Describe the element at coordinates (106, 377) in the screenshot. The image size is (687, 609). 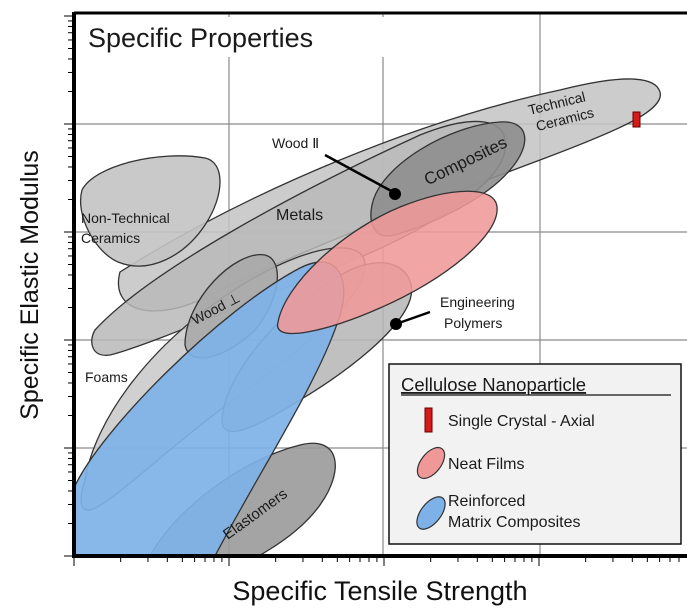
I see `label-foams: Foams` at that location.